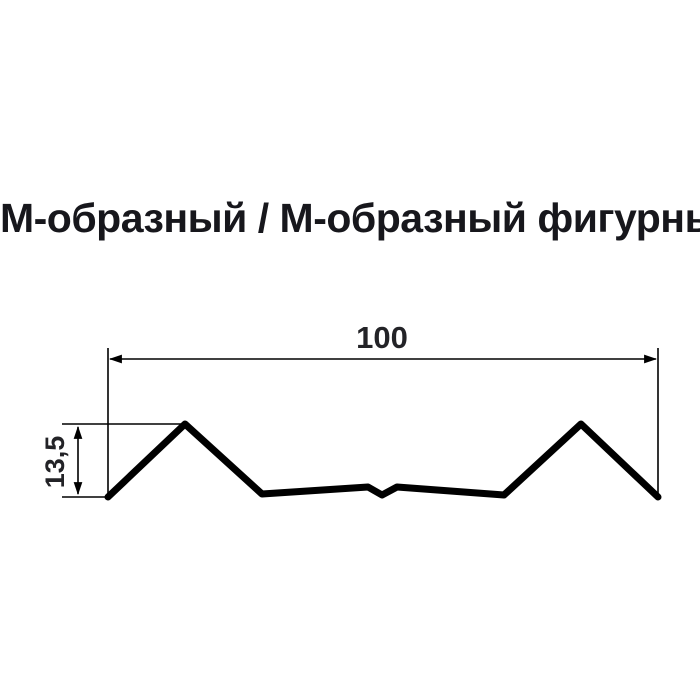 The width and height of the screenshot is (700, 700). What do you see at coordinates (383, 460) in the screenshot?
I see `profile-outline` at bounding box center [383, 460].